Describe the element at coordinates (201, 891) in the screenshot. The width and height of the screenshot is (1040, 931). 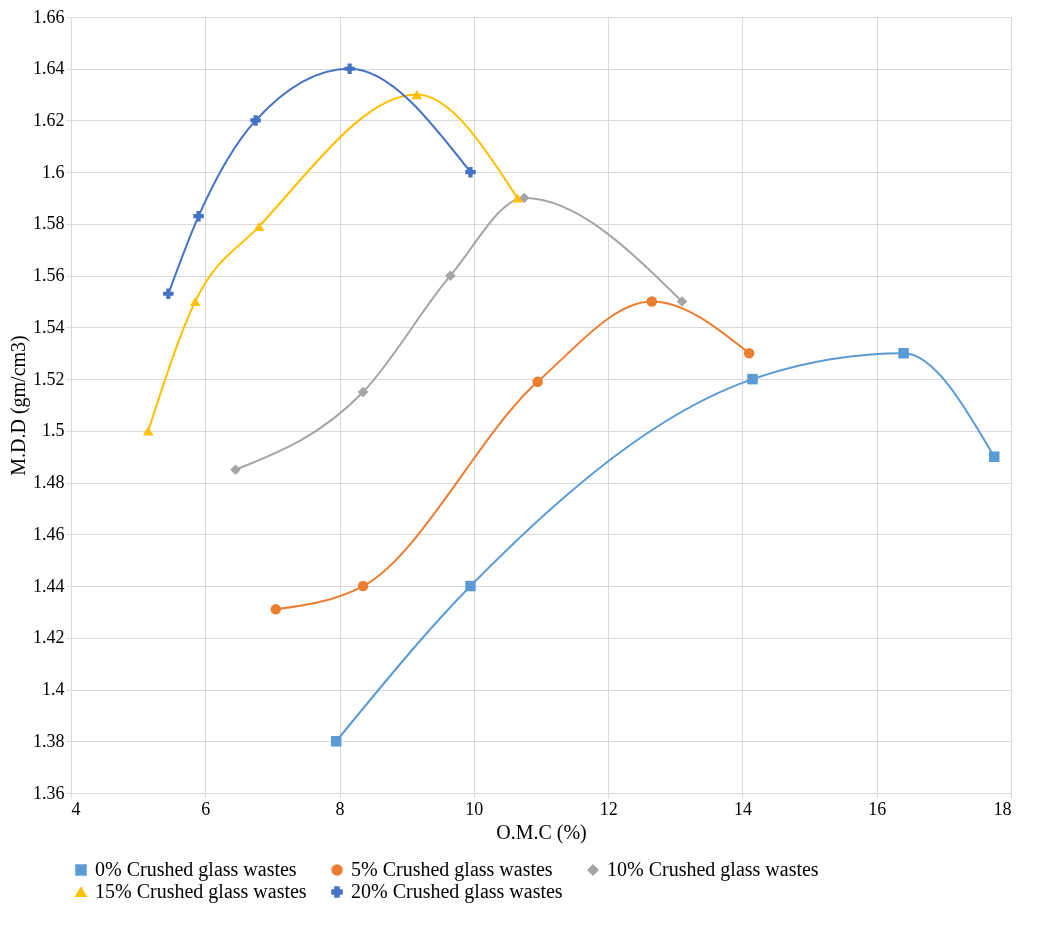
I see `legend-label: 15% Crushed glass wastes` at that location.